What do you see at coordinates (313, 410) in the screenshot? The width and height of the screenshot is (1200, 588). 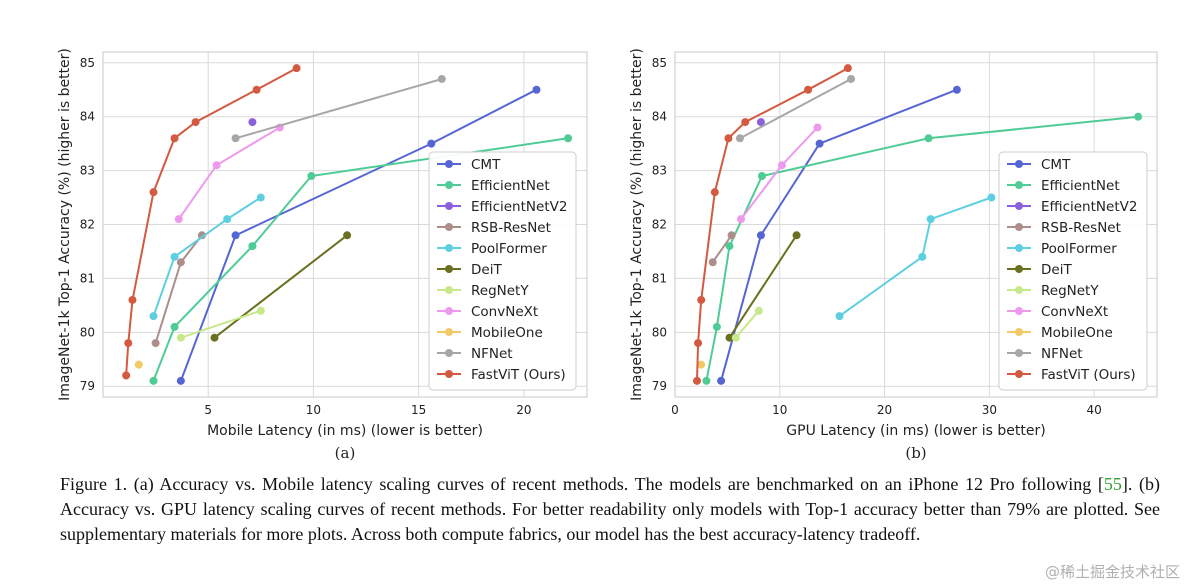 I see `x-tick-label: 10` at bounding box center [313, 410].